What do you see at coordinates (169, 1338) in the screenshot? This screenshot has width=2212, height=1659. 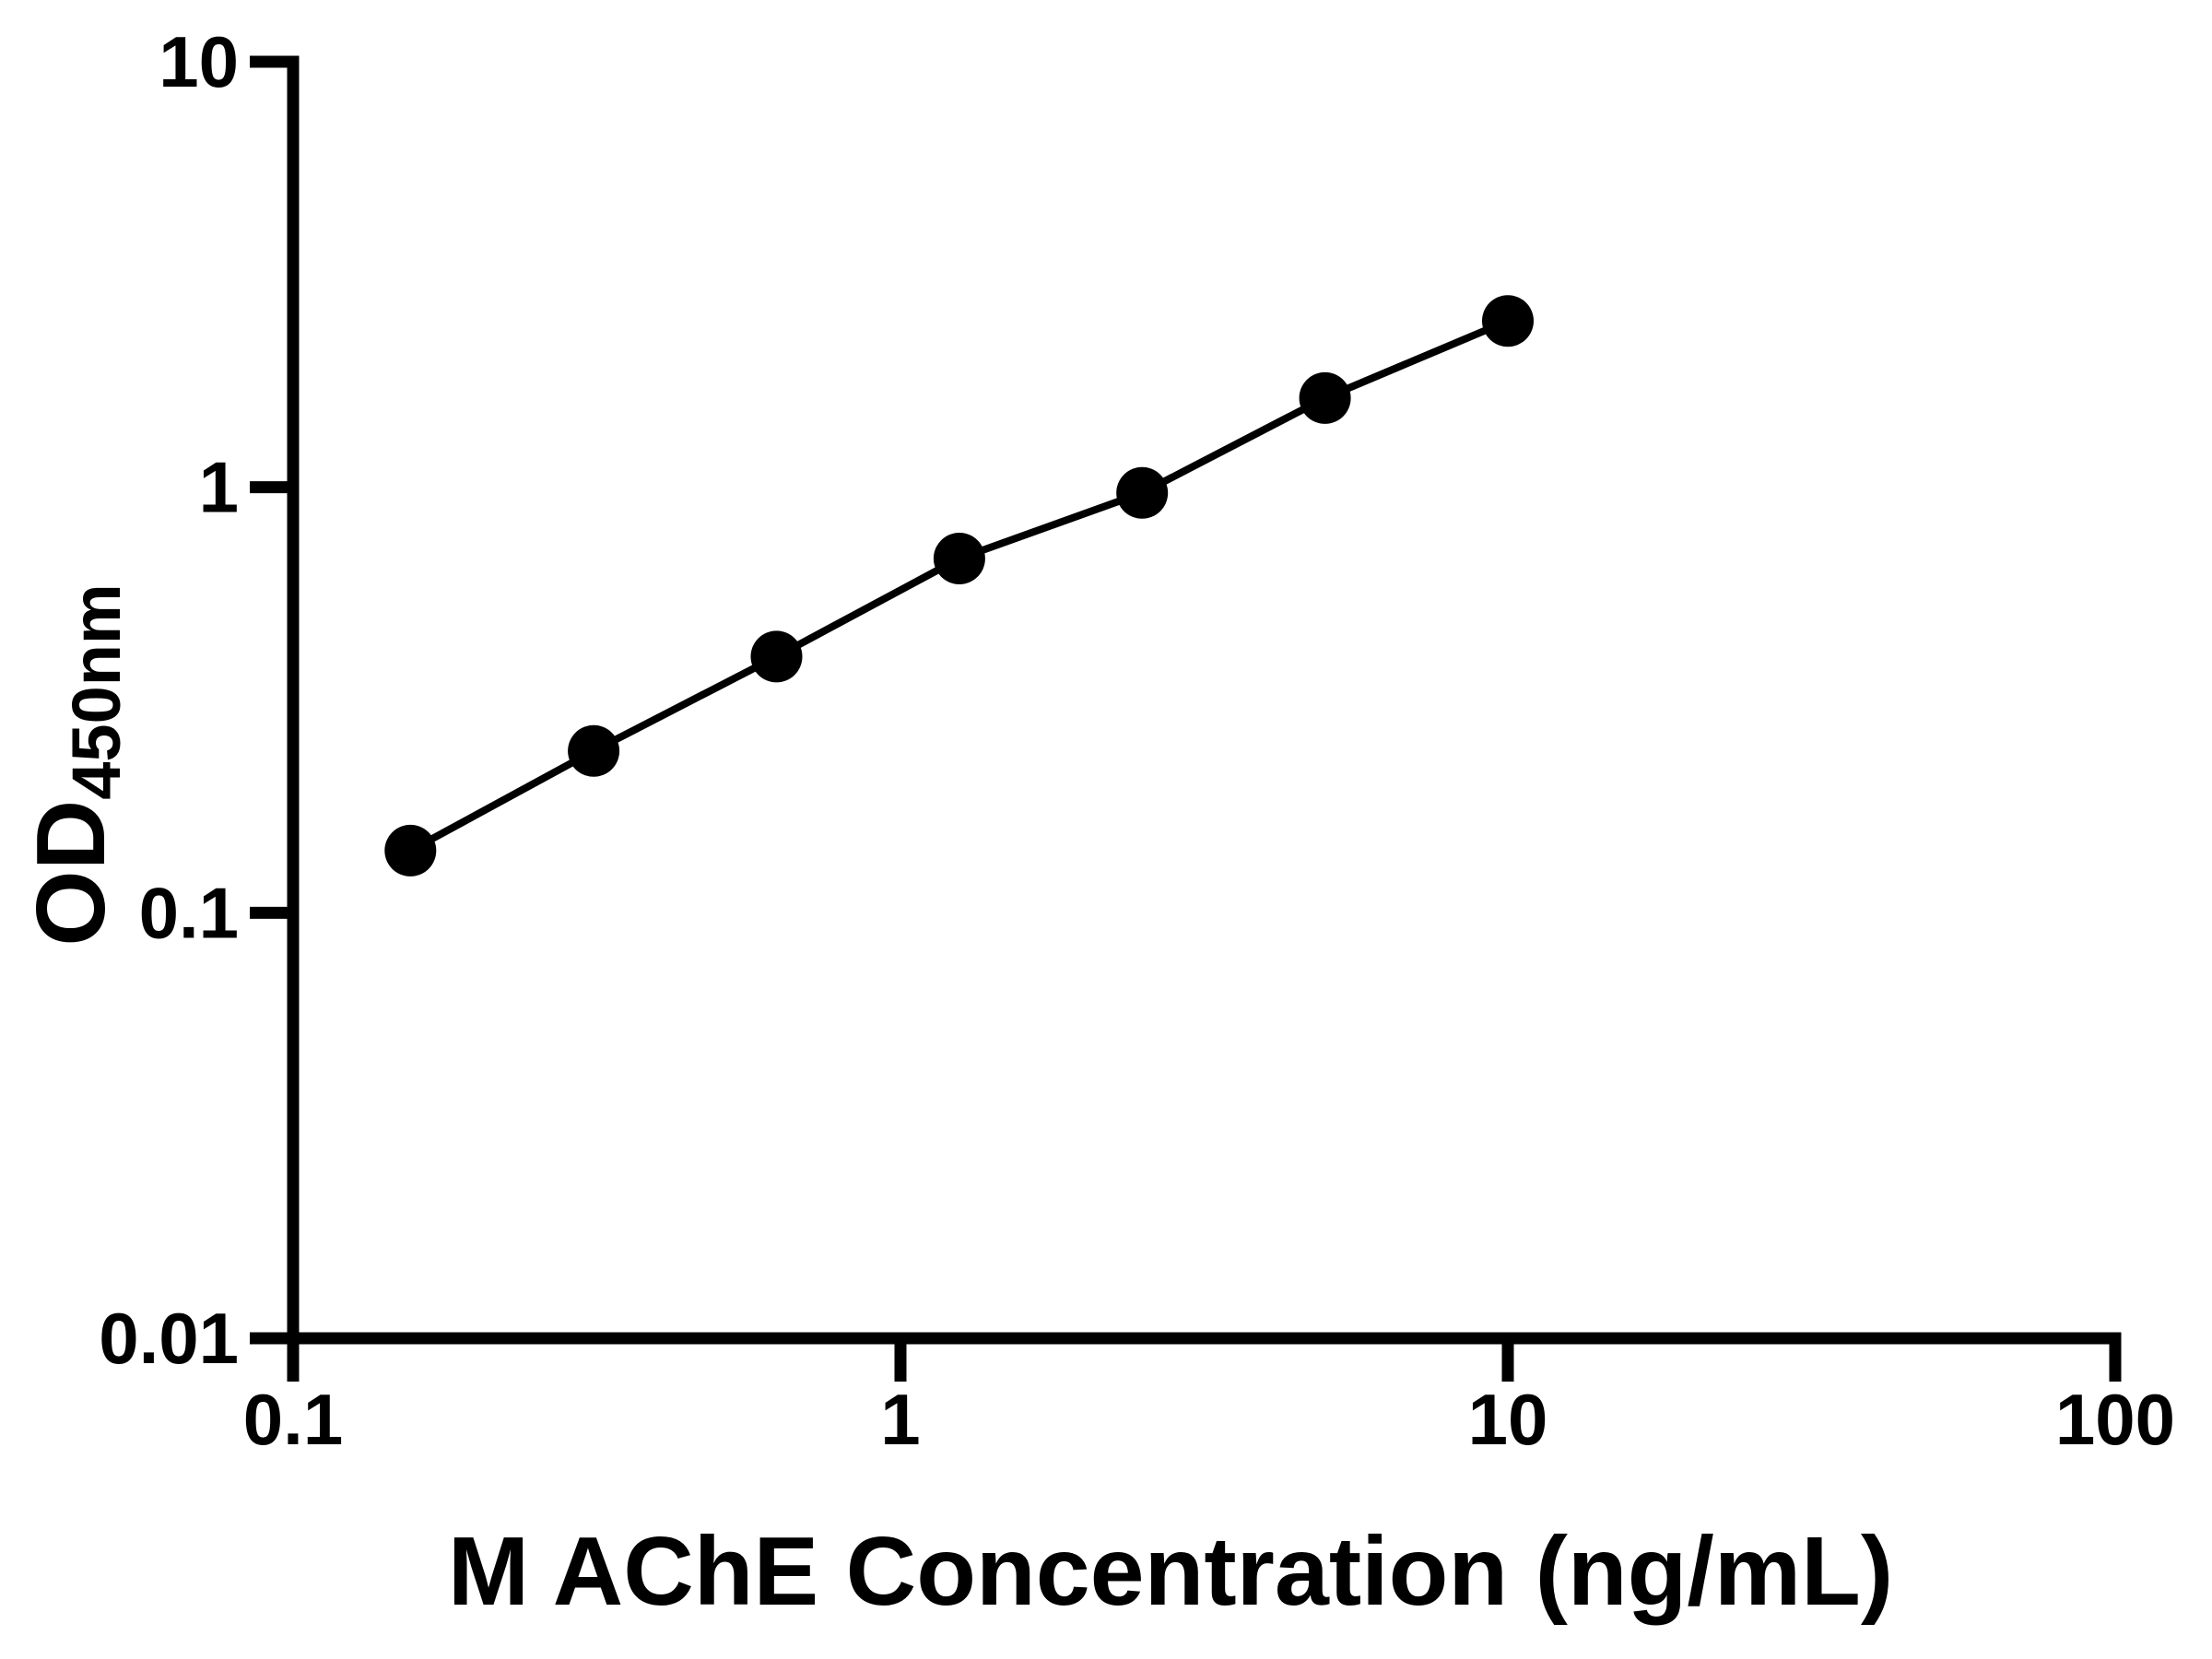 I see `y-axis-tick-label-0.01: 0.01` at bounding box center [169, 1338].